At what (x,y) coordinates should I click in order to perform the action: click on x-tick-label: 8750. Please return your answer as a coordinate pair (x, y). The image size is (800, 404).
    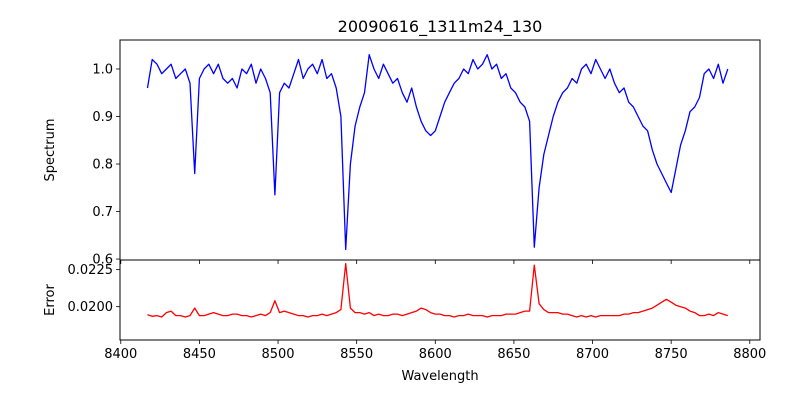
    Looking at the image, I should click on (671, 354).